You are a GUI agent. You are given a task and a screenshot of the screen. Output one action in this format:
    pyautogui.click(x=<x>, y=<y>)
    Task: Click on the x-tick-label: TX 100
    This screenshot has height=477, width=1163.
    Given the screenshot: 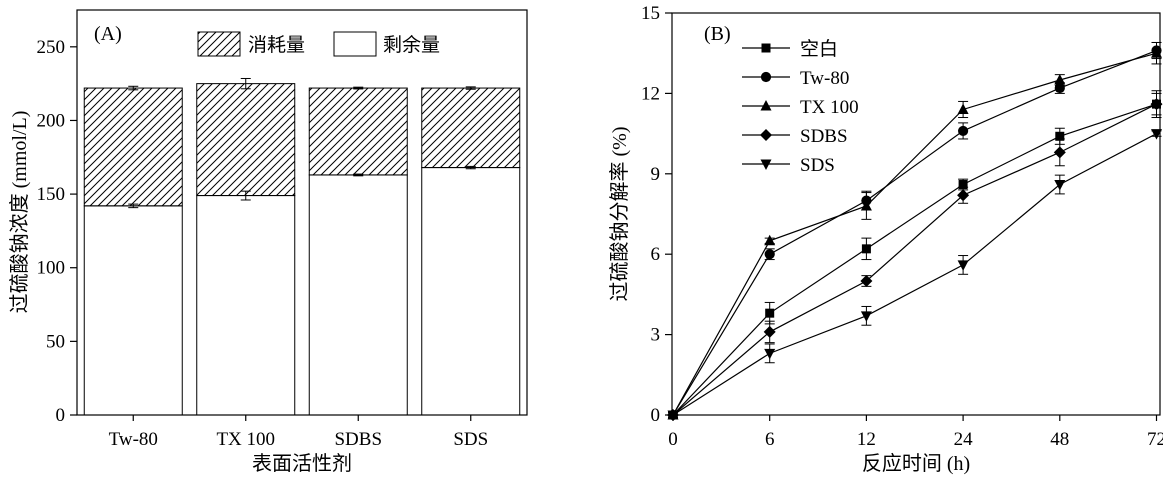 What is the action you would take?
    pyautogui.click(x=245, y=439)
    